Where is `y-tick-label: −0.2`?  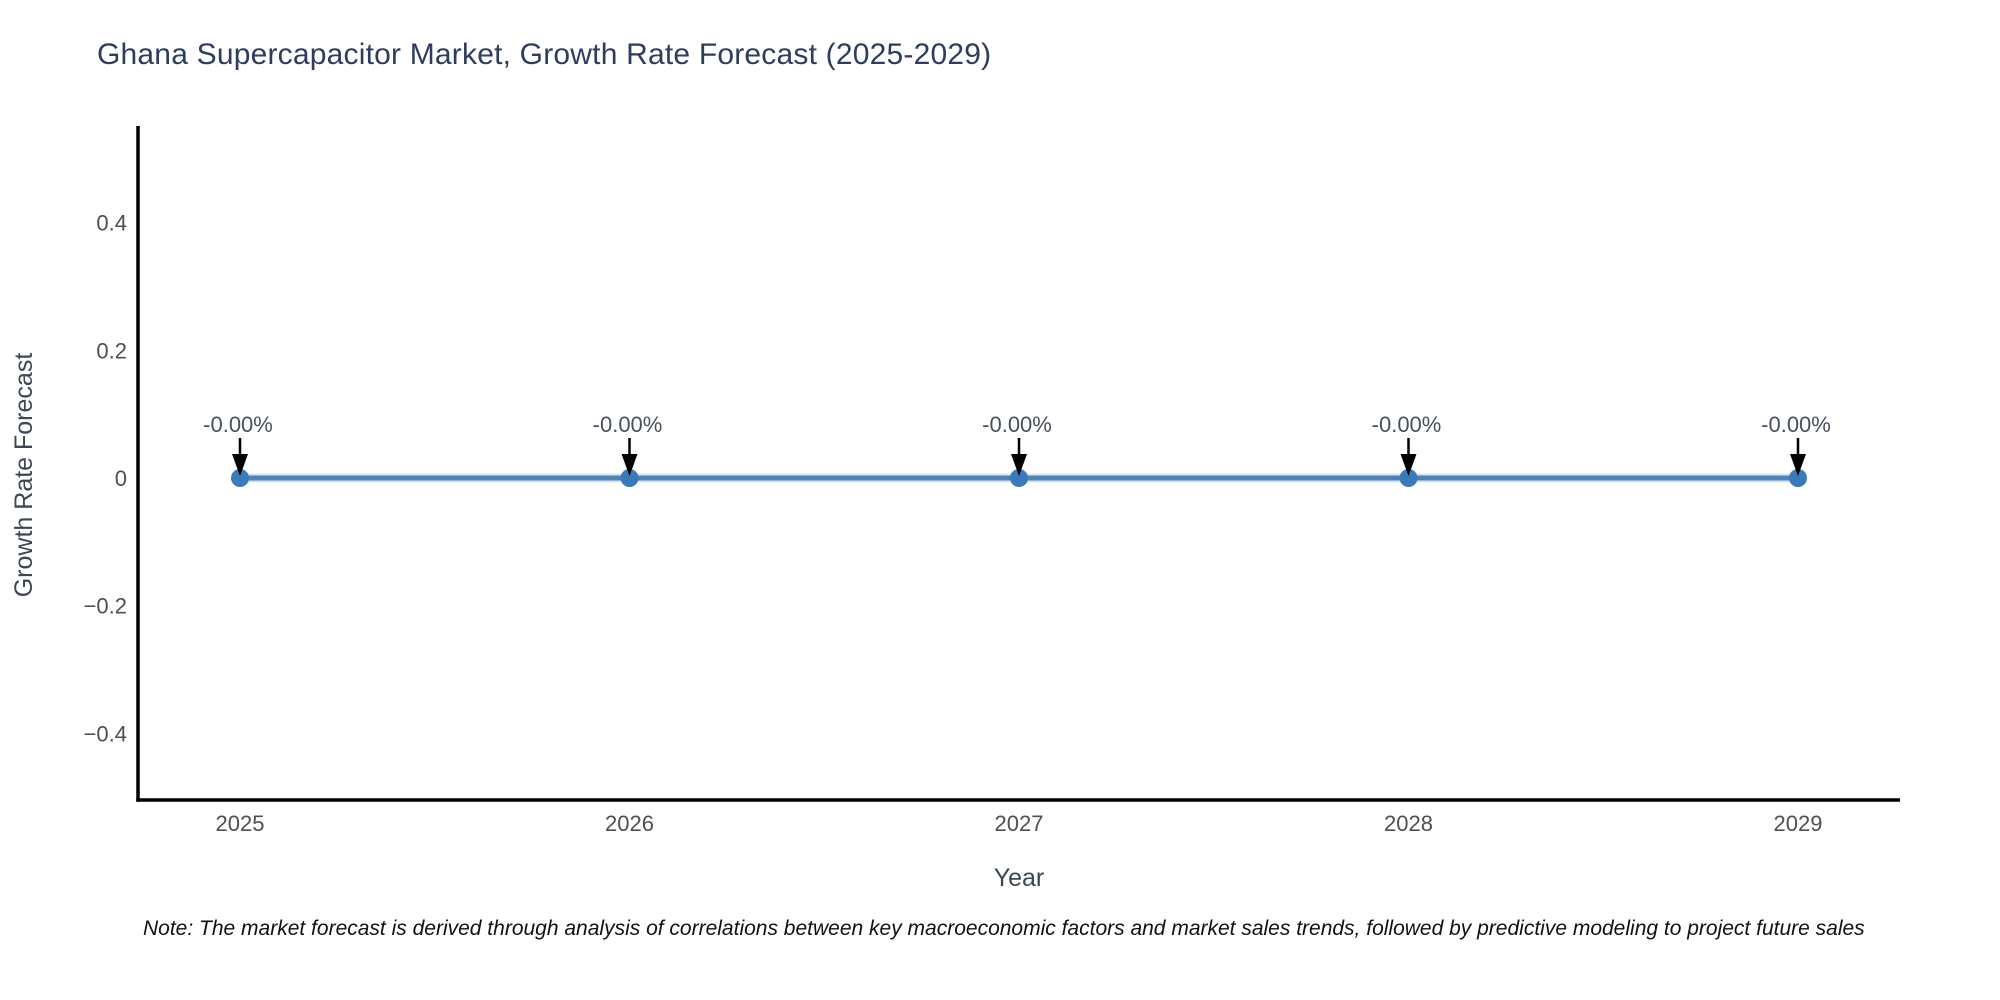 y-tick-label: −0.2 is located at coordinates (105, 606).